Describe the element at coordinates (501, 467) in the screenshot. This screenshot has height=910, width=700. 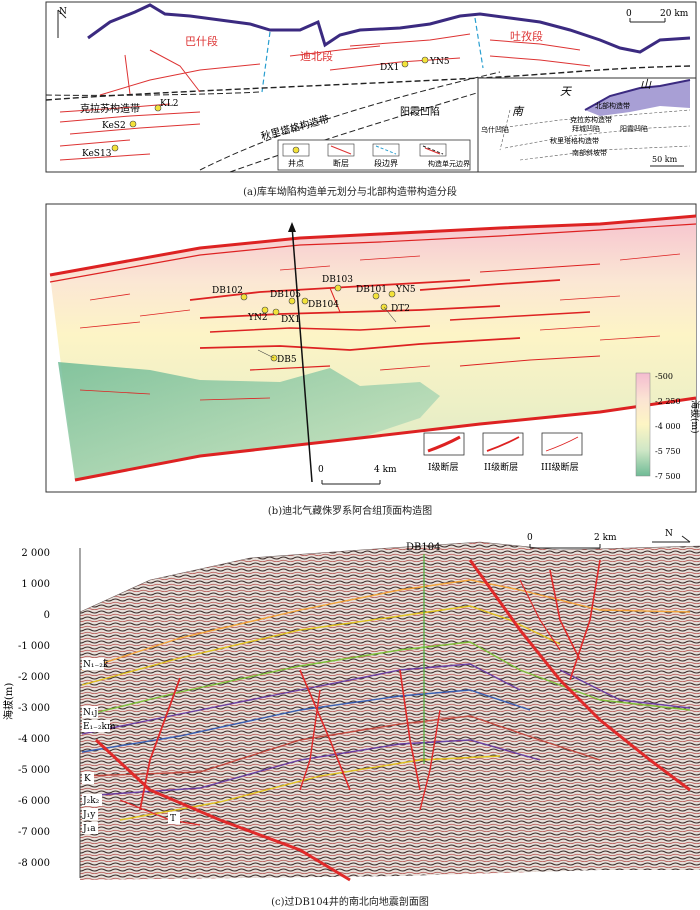
I see `legend-item: II级断层` at that location.